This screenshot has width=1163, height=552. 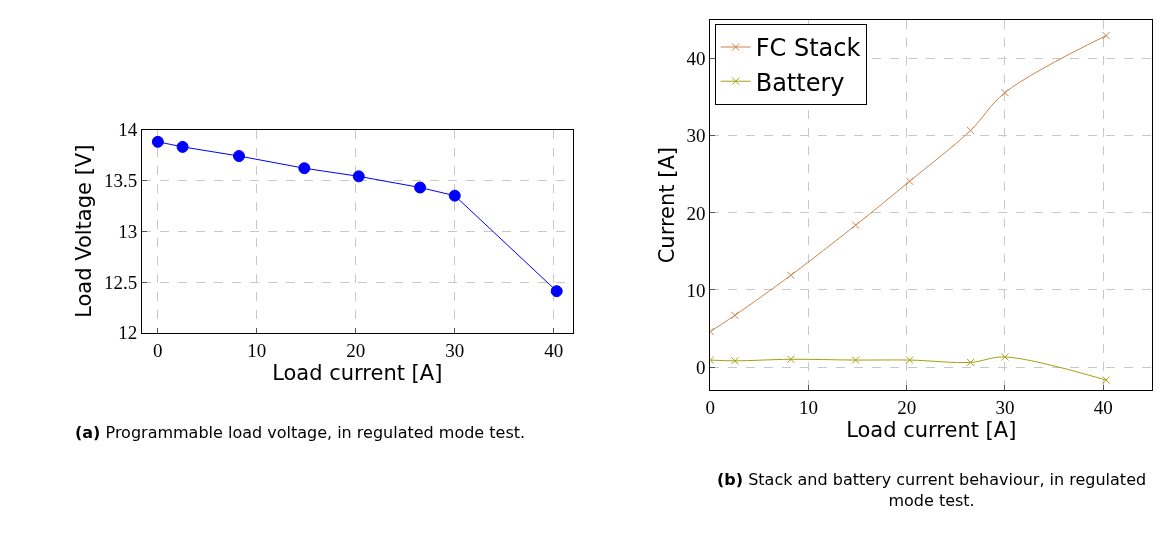 I want to click on text: (a) Programmable load voltage, in regulated mode test., so click(x=300, y=432).